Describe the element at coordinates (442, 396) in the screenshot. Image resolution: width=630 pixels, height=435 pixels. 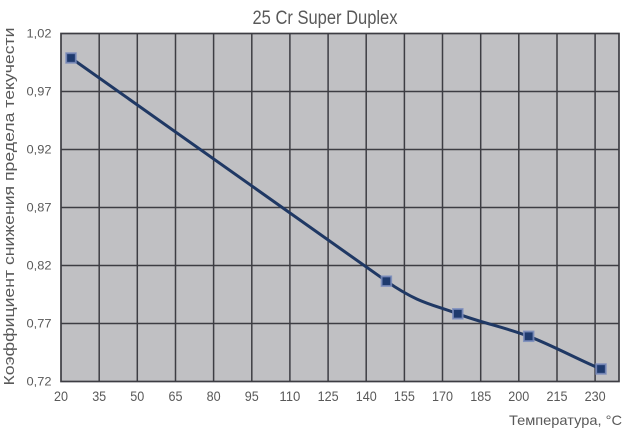
I see `svg-text: 170` at that location.